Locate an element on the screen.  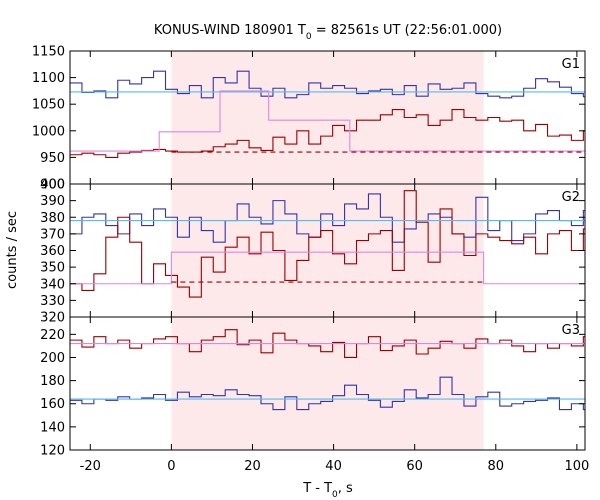
y-tick-label: 320 is located at coordinates (52, 318).